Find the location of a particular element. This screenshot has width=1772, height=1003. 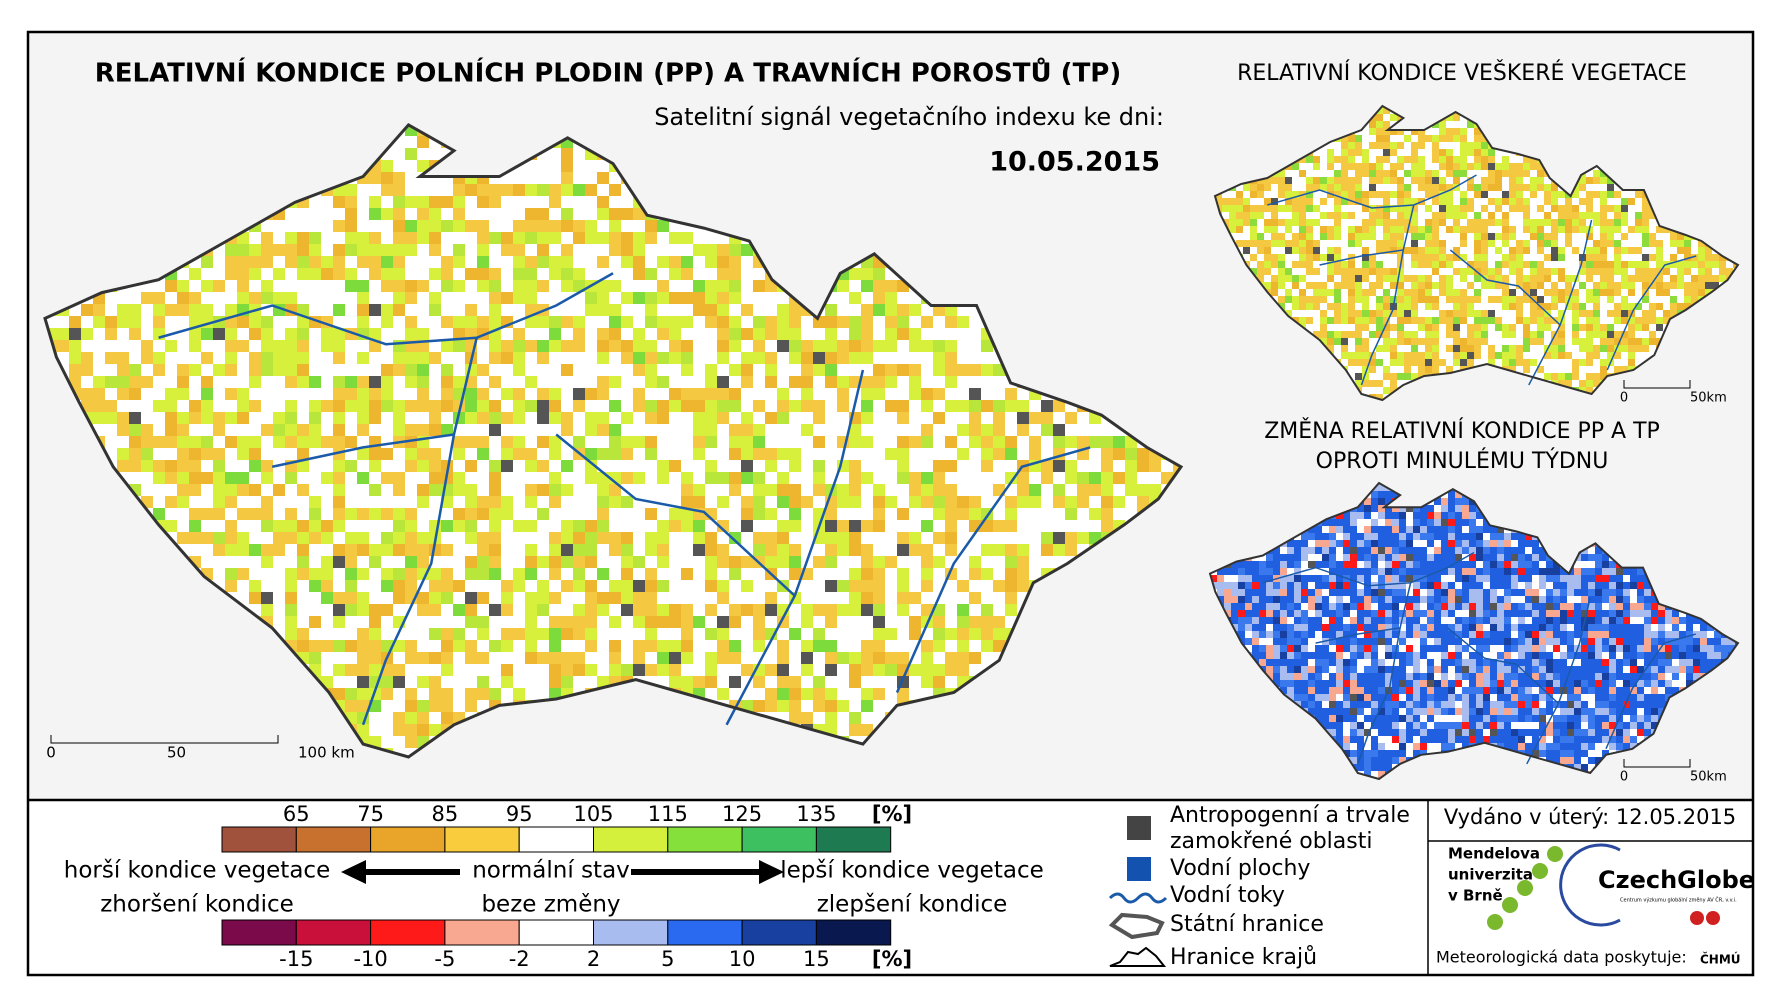

river is located at coordinates (386, 309).